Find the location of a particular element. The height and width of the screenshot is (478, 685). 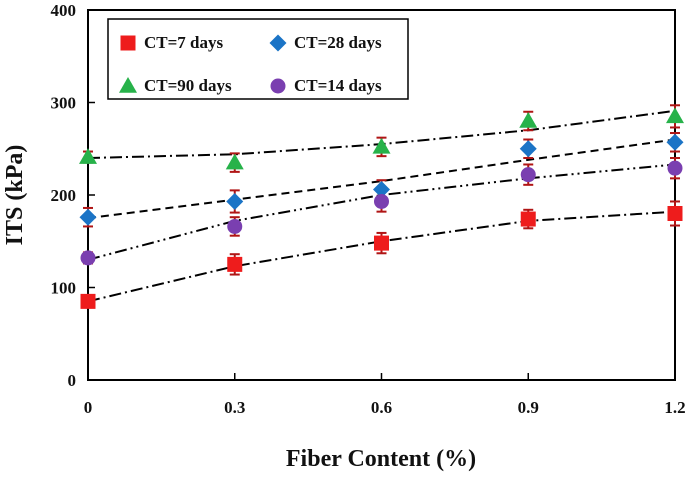

legend-marker-ct-7-days is located at coordinates (128, 43).